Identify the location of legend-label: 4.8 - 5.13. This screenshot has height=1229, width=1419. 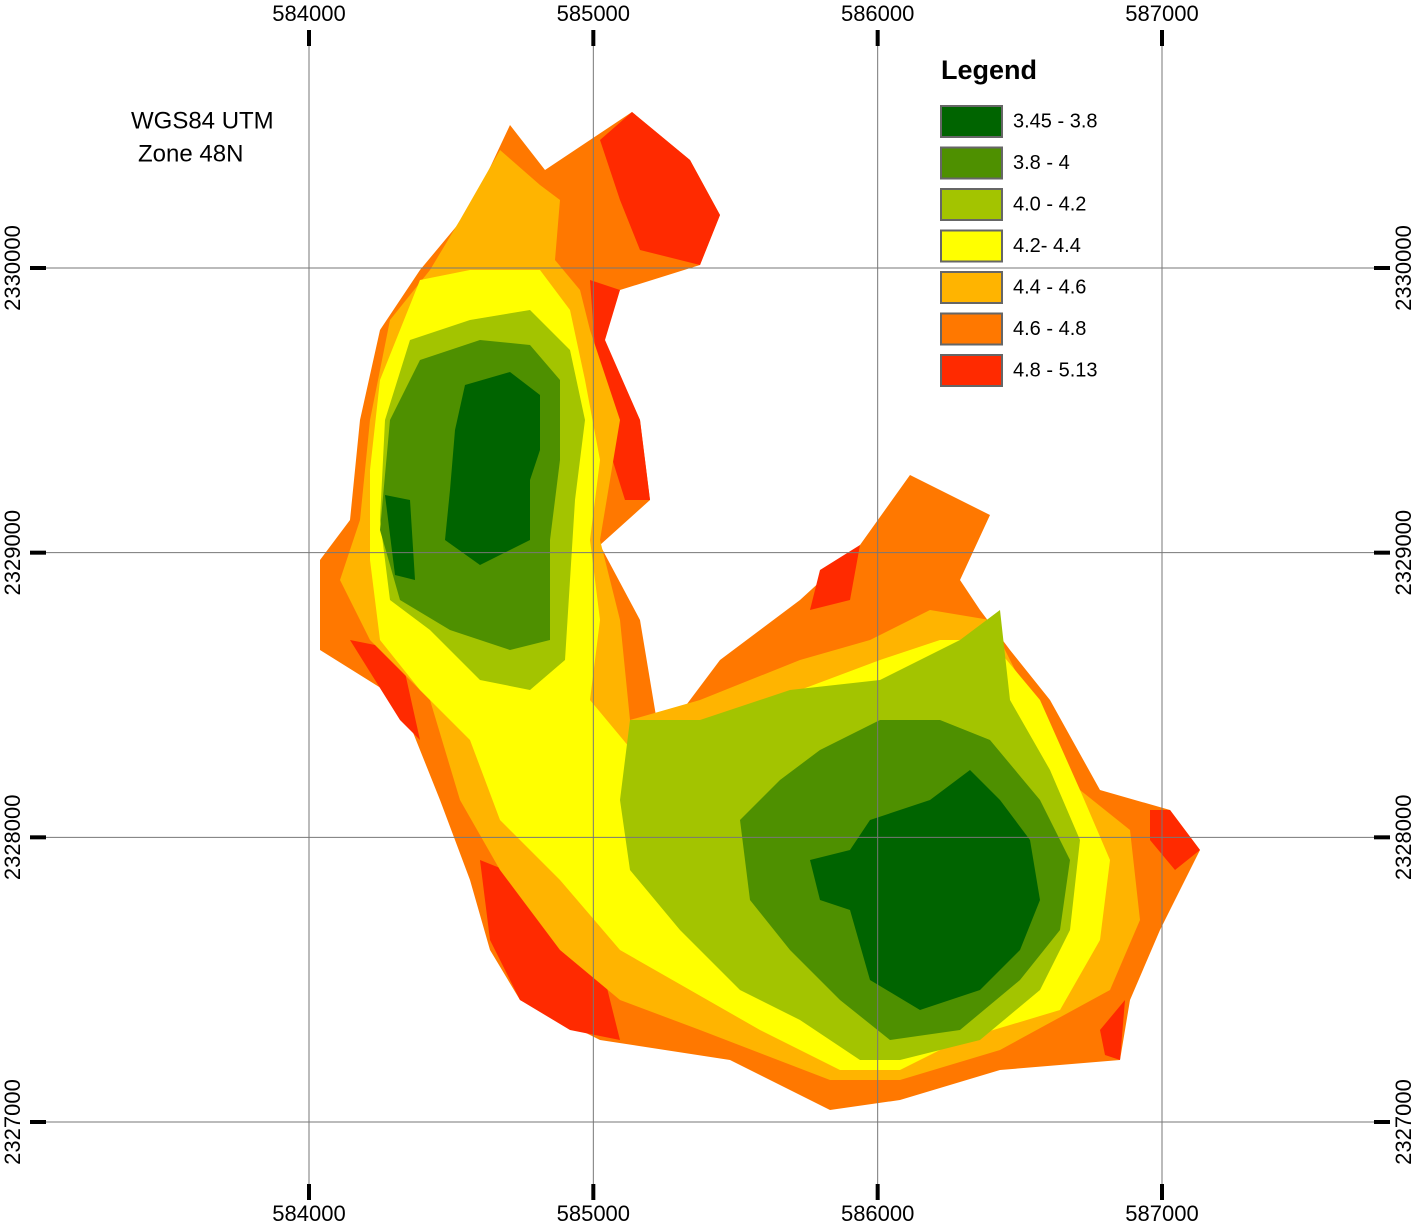
(1055, 370).